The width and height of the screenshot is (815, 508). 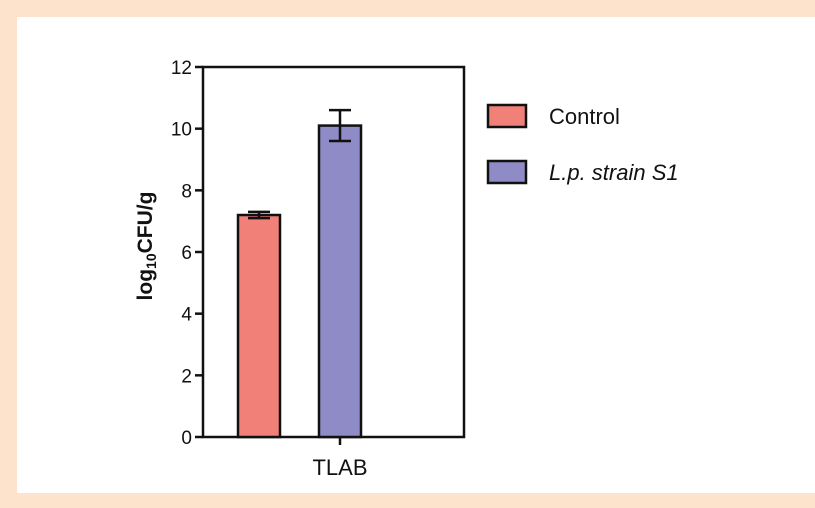 I want to click on y-tick-label: 0, so click(x=186, y=438).